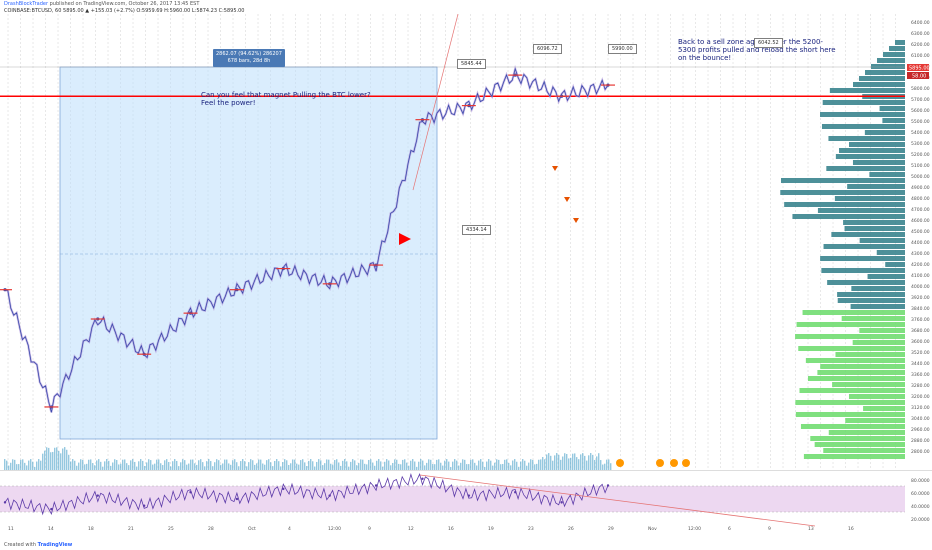 The height and width of the screenshot is (550, 932). Describe the element at coordinates (920, 254) in the screenshot. I see `price-tick-label: 4300.00` at that location.